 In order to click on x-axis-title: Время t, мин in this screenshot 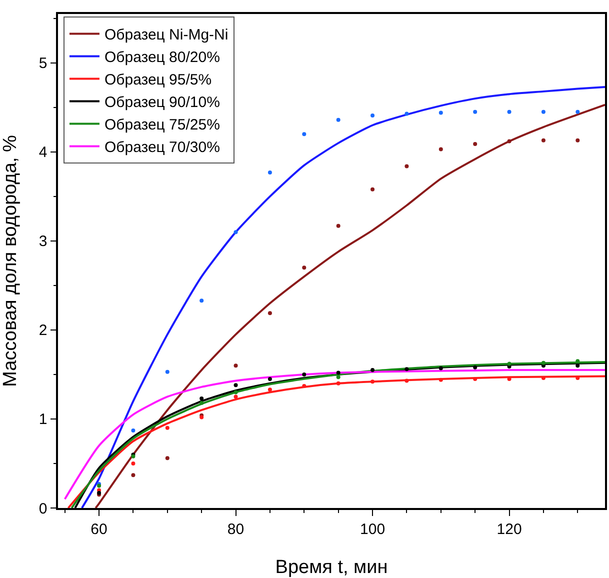, I will do `click(331, 567)`.